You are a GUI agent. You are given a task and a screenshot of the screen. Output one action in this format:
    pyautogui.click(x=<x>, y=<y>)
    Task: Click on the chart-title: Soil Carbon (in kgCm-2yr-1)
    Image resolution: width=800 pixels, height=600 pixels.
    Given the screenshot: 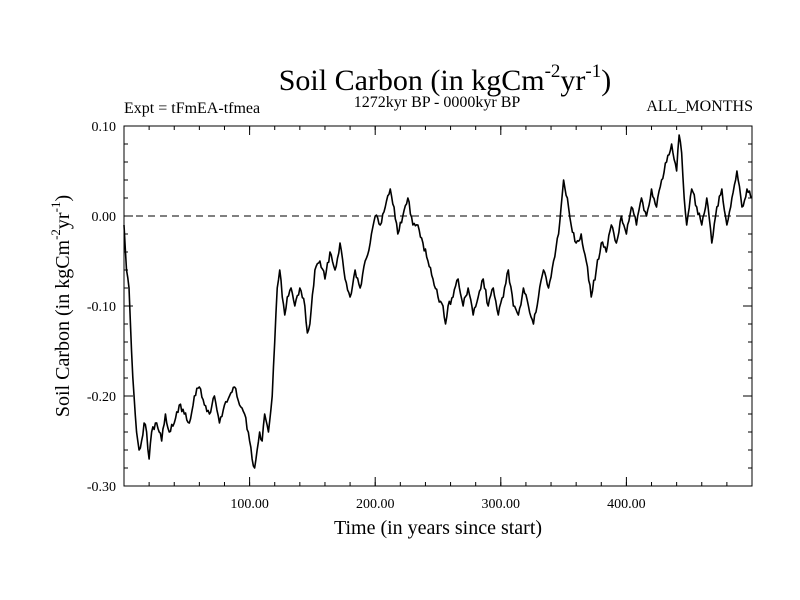 What is the action you would take?
    pyautogui.click(x=445, y=79)
    